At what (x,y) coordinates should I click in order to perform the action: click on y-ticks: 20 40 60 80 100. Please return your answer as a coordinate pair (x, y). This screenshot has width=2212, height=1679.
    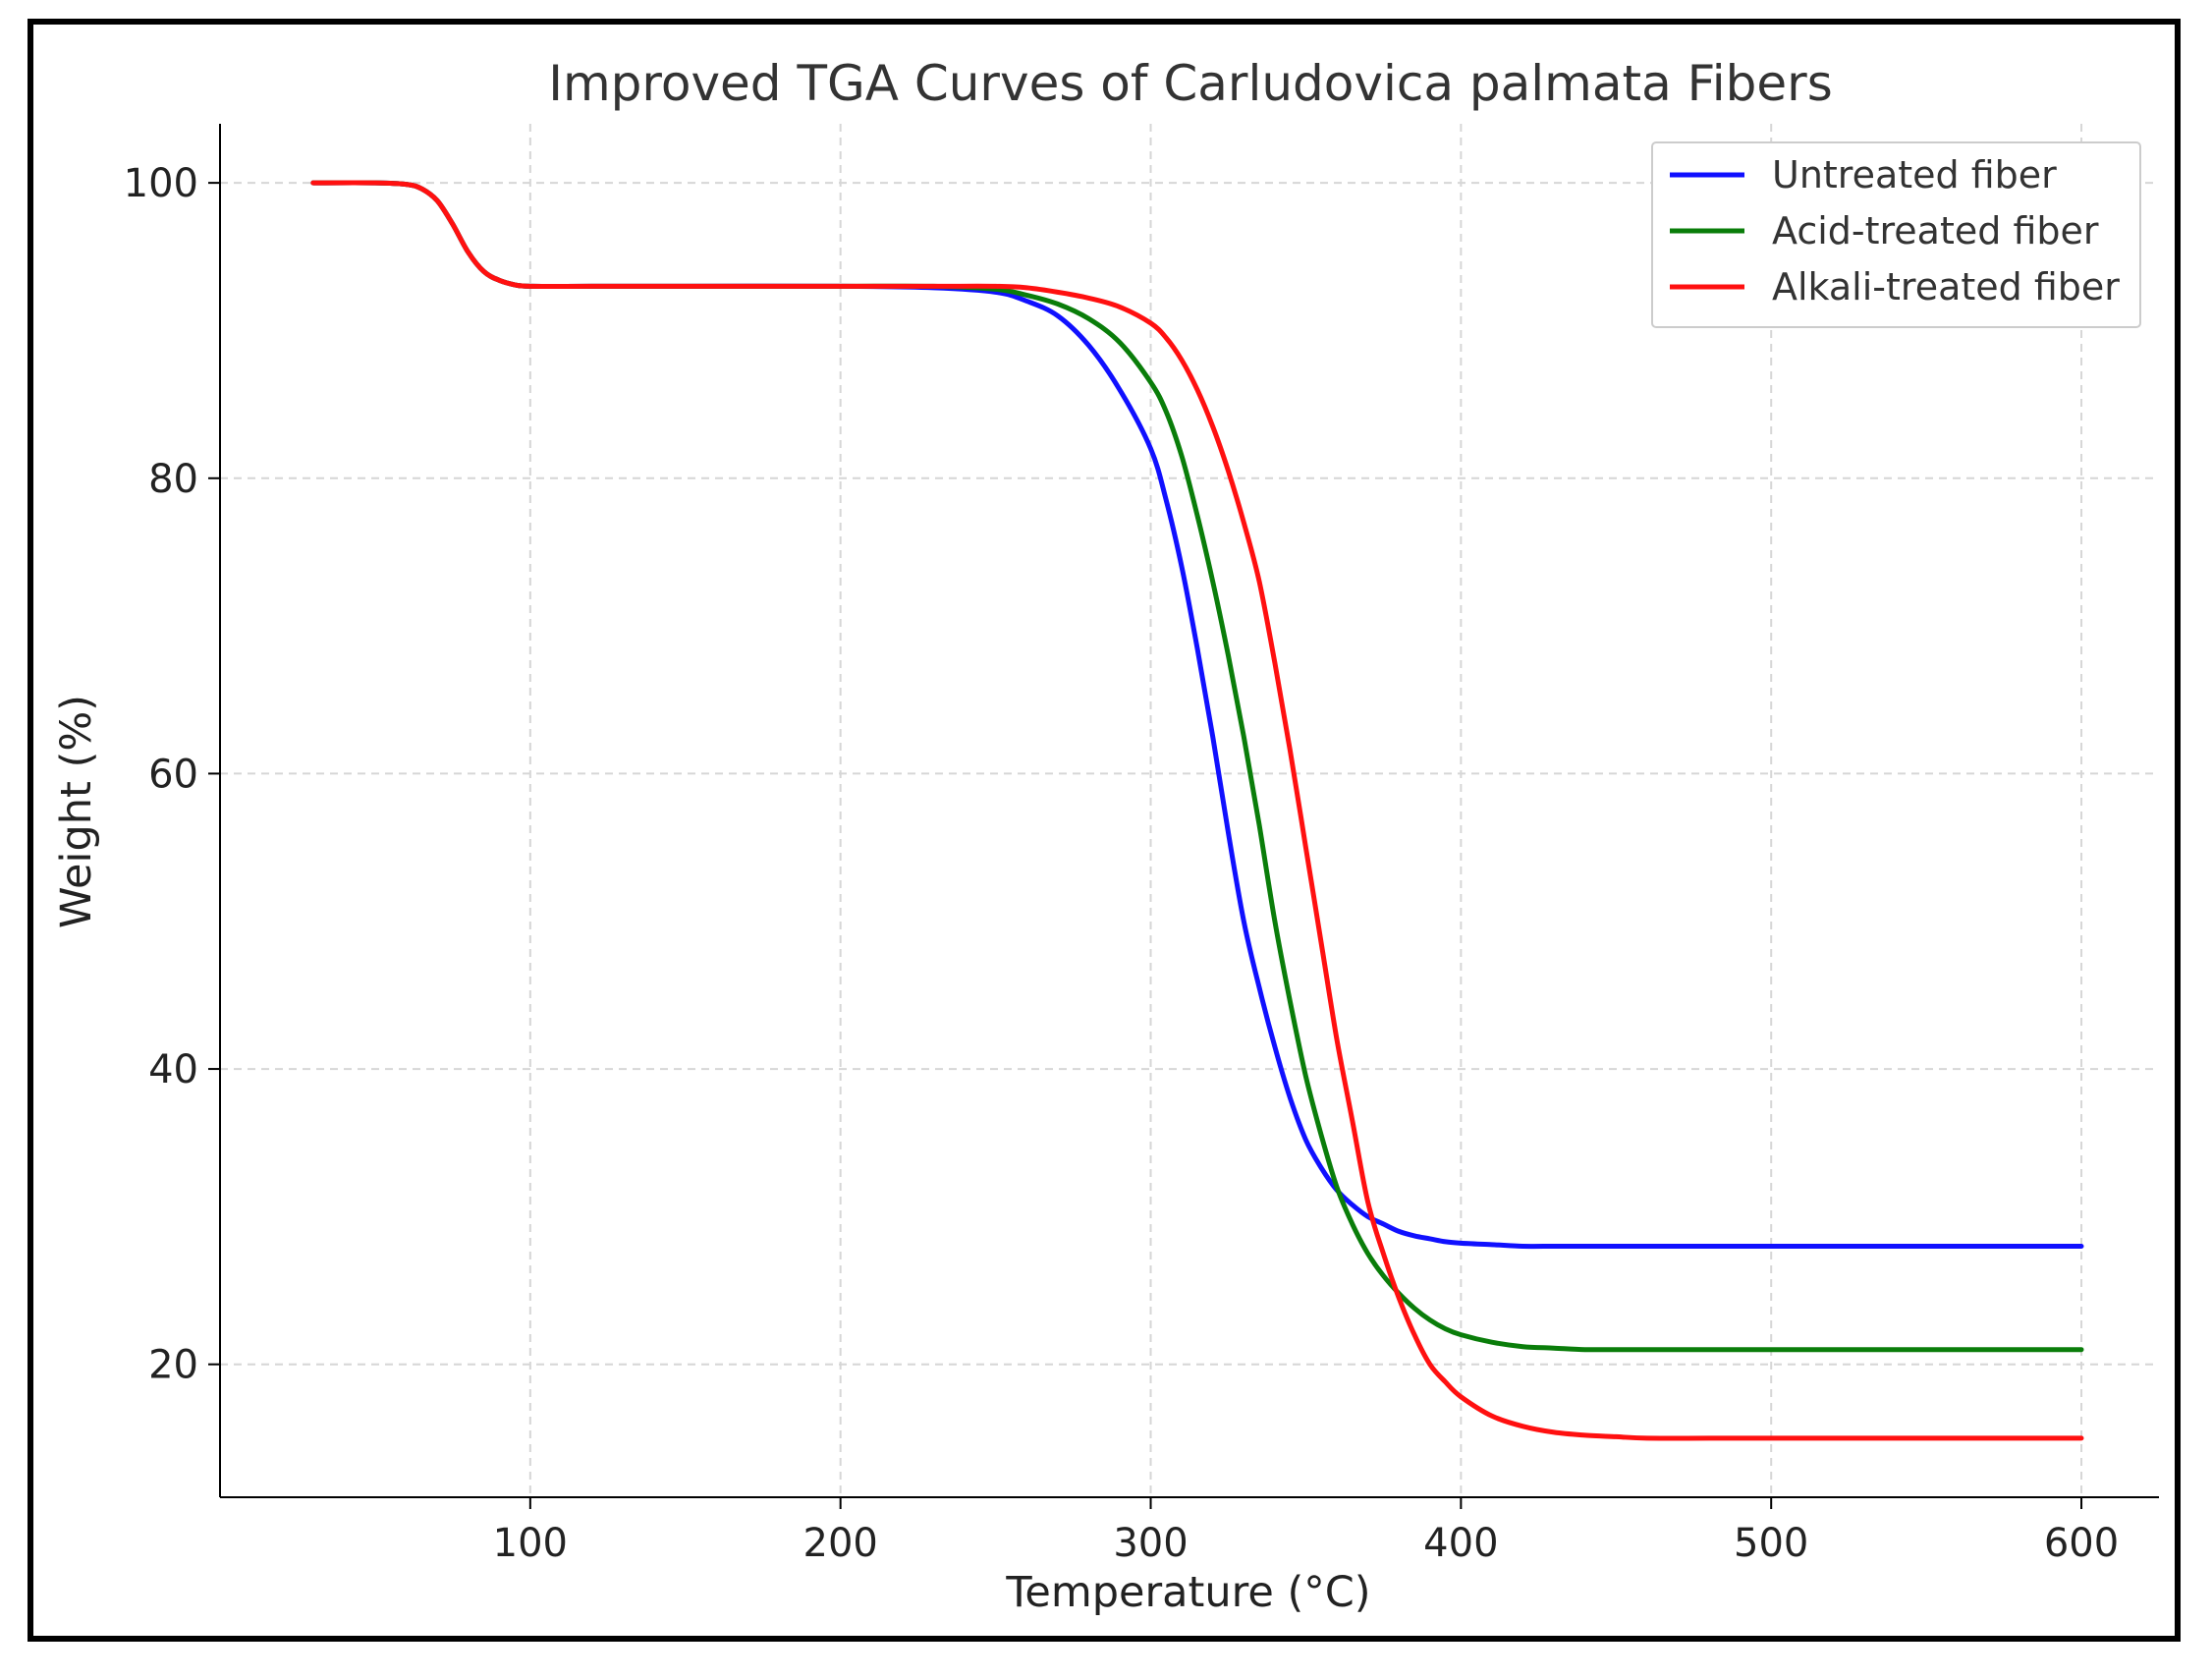
    Looking at the image, I should click on (172, 774).